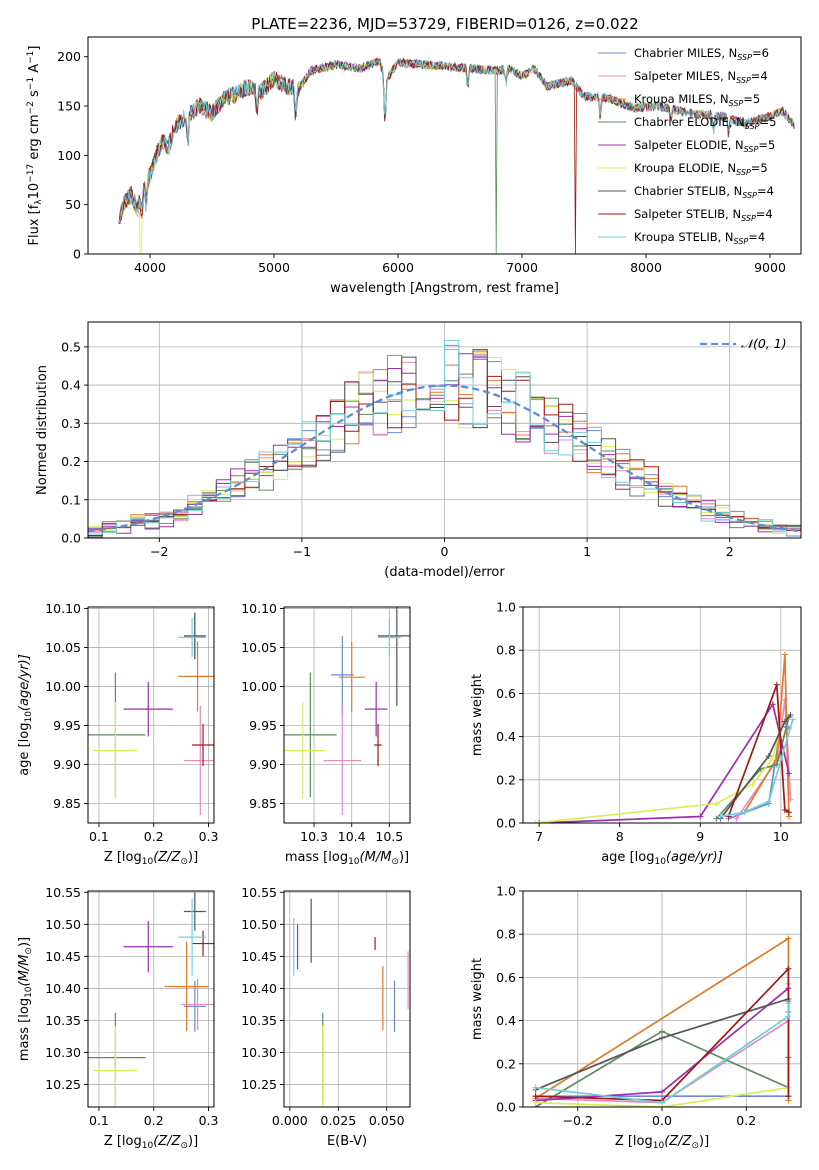 Image resolution: width=819 pixels, height=1170 pixels. What do you see at coordinates (444, 439) in the screenshot?
I see `residuals-plot` at bounding box center [444, 439].